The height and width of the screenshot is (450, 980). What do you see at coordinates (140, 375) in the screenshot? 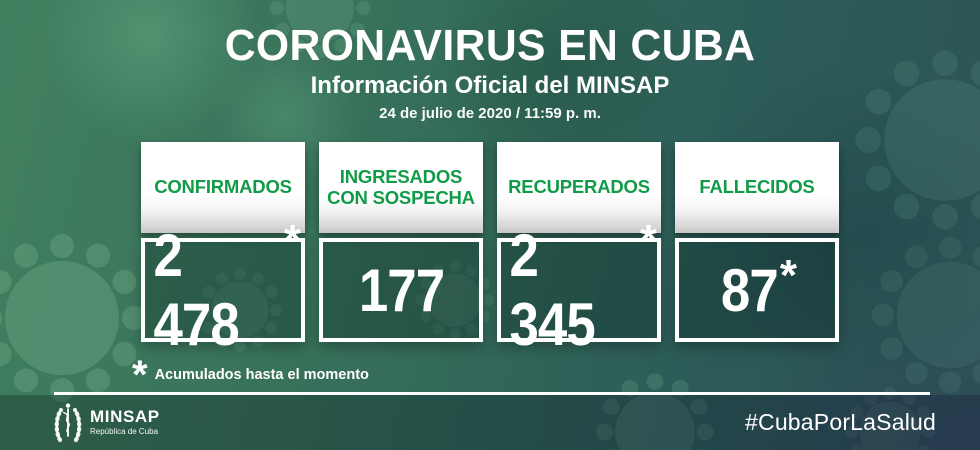
I see `footnote-asterisk: *` at bounding box center [140, 375].